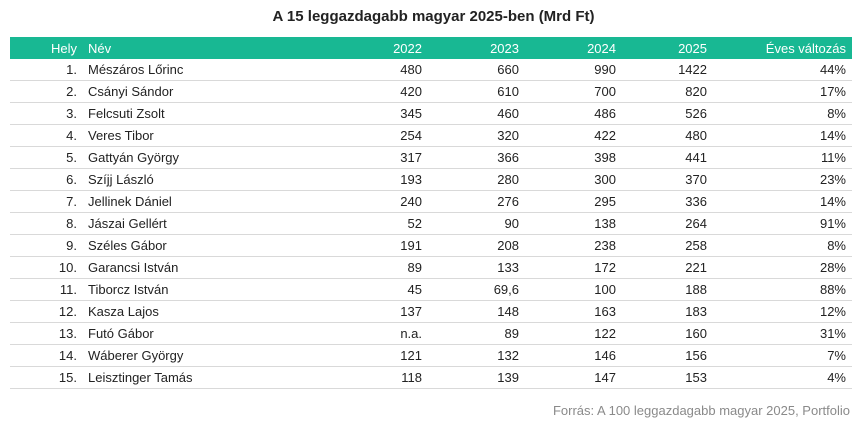 The image size is (867, 422). Describe the element at coordinates (127, 223) in the screenshot. I see `cell-name: Jászai Gellért` at that location.